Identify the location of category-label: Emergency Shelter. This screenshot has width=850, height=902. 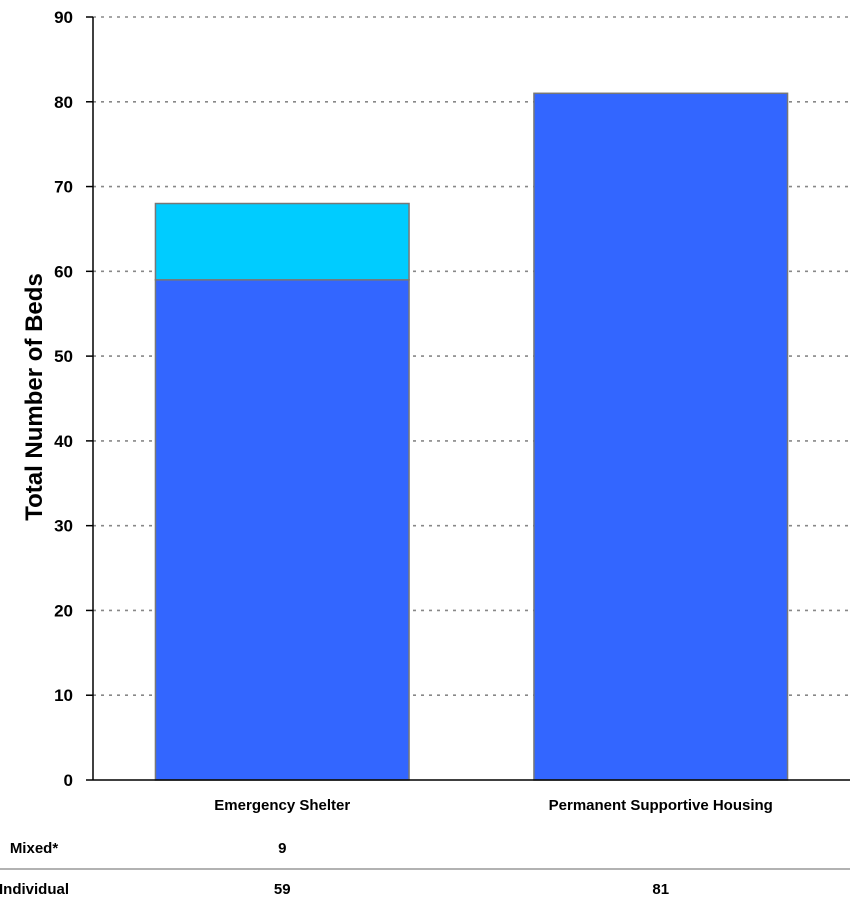
(282, 805).